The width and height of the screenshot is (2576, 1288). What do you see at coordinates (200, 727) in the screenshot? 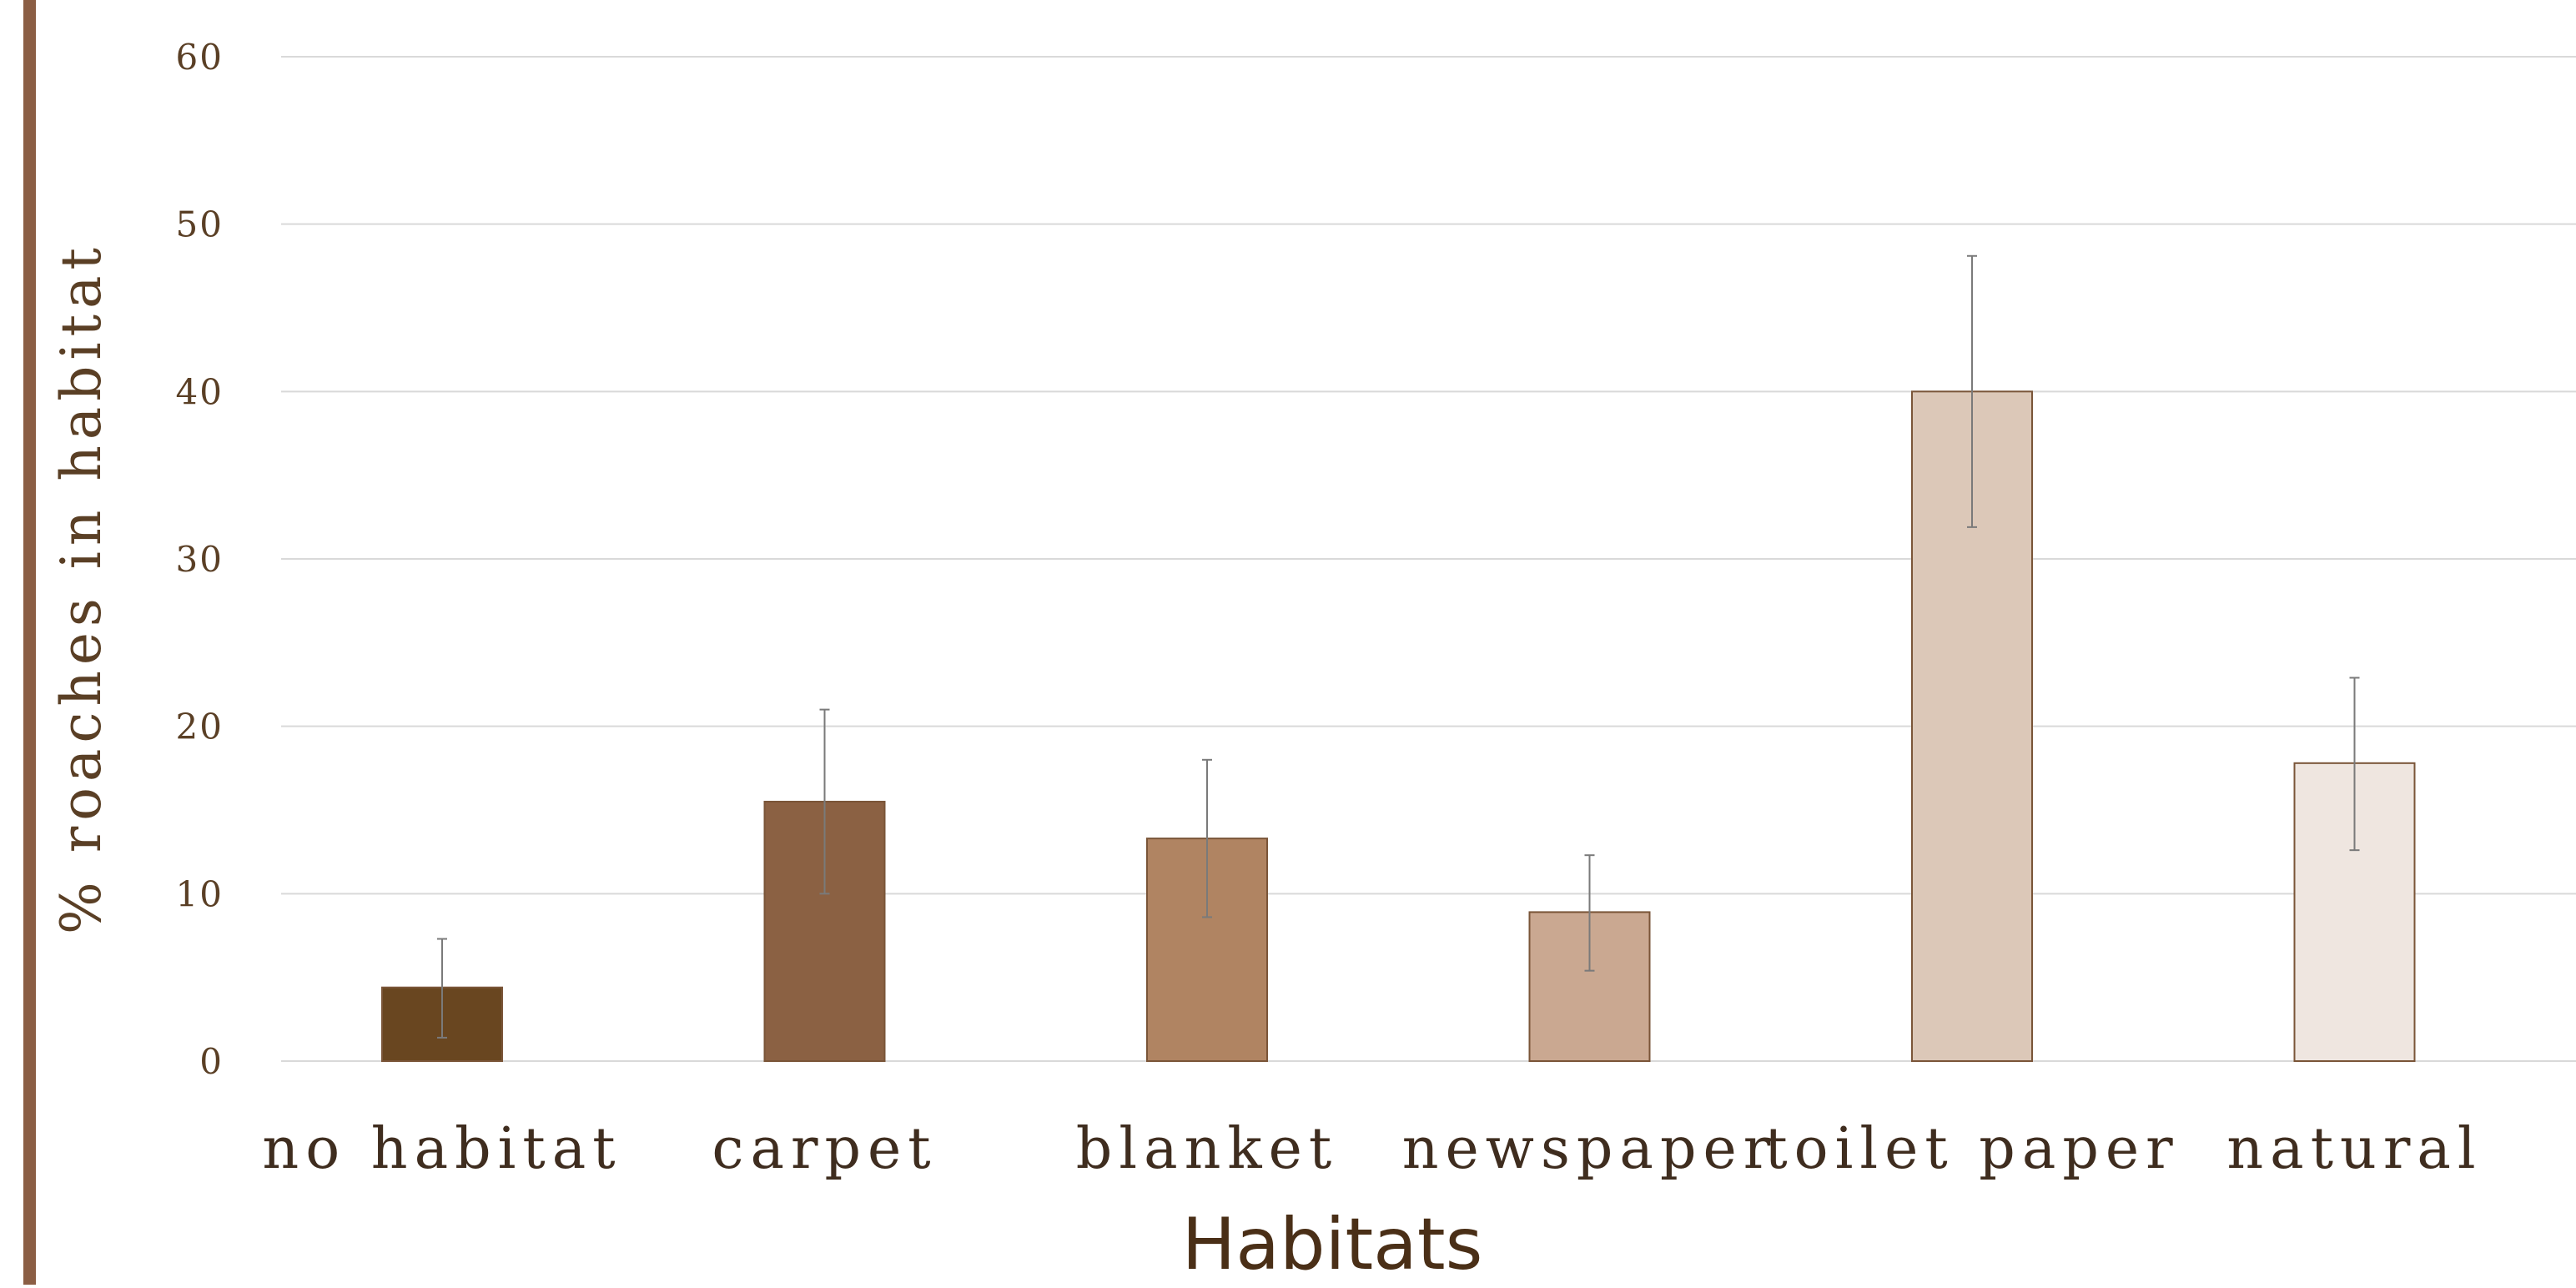
I see `y-tick-label-20: 20` at bounding box center [200, 727].